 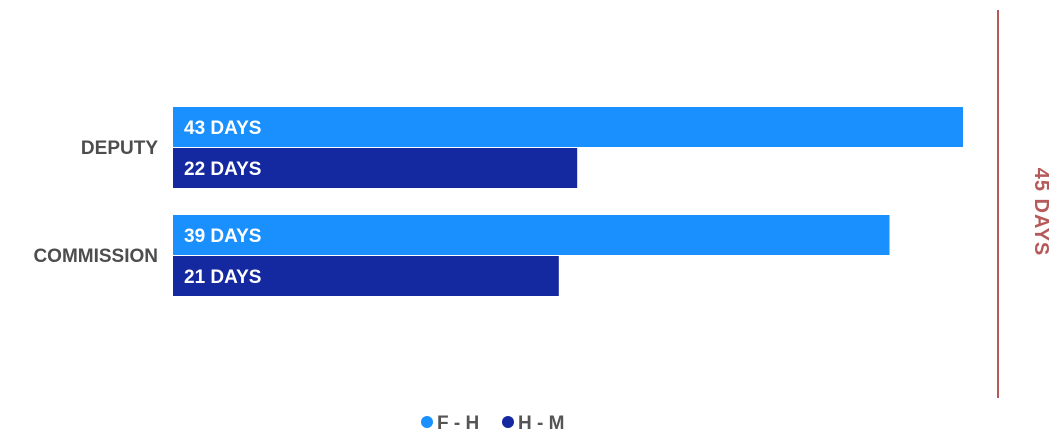 I want to click on bar-deputy-h-m, so click(x=375, y=168).